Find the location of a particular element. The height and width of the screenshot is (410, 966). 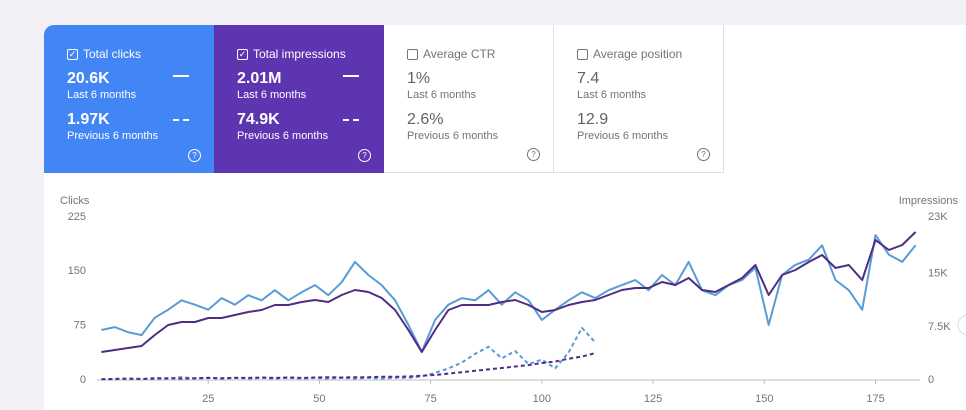

current-value: 1% is located at coordinates (419, 78).